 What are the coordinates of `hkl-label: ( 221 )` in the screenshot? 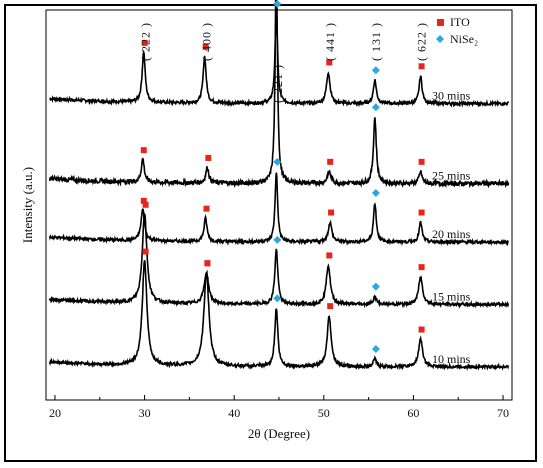 It's located at (278, 83).